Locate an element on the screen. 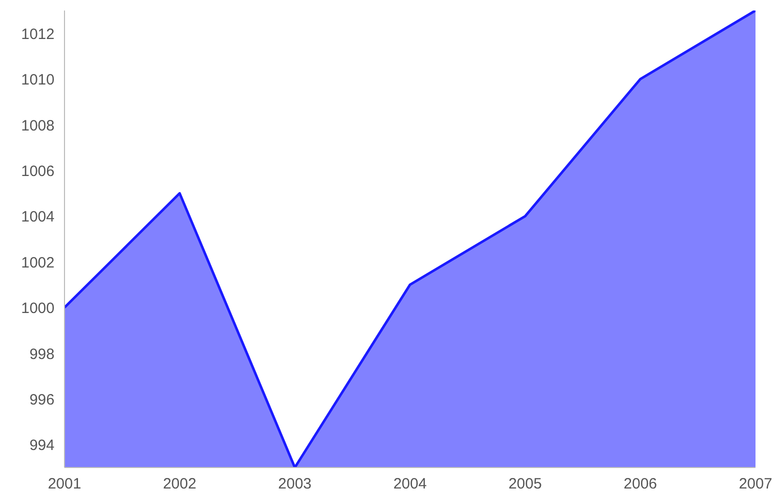  y-tick-label: 1008 is located at coordinates (38, 125).